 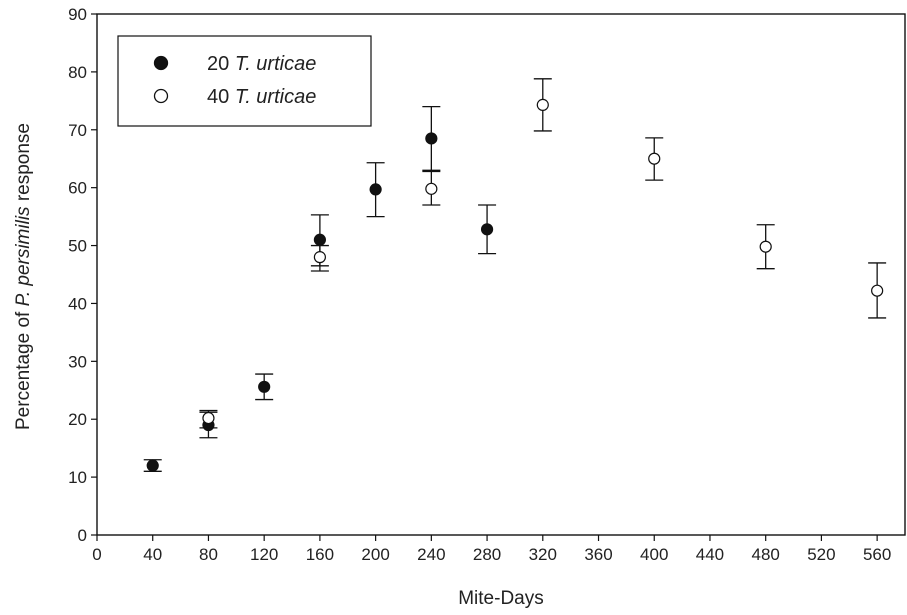 I want to click on legend-marker-open, so click(x=161, y=96).